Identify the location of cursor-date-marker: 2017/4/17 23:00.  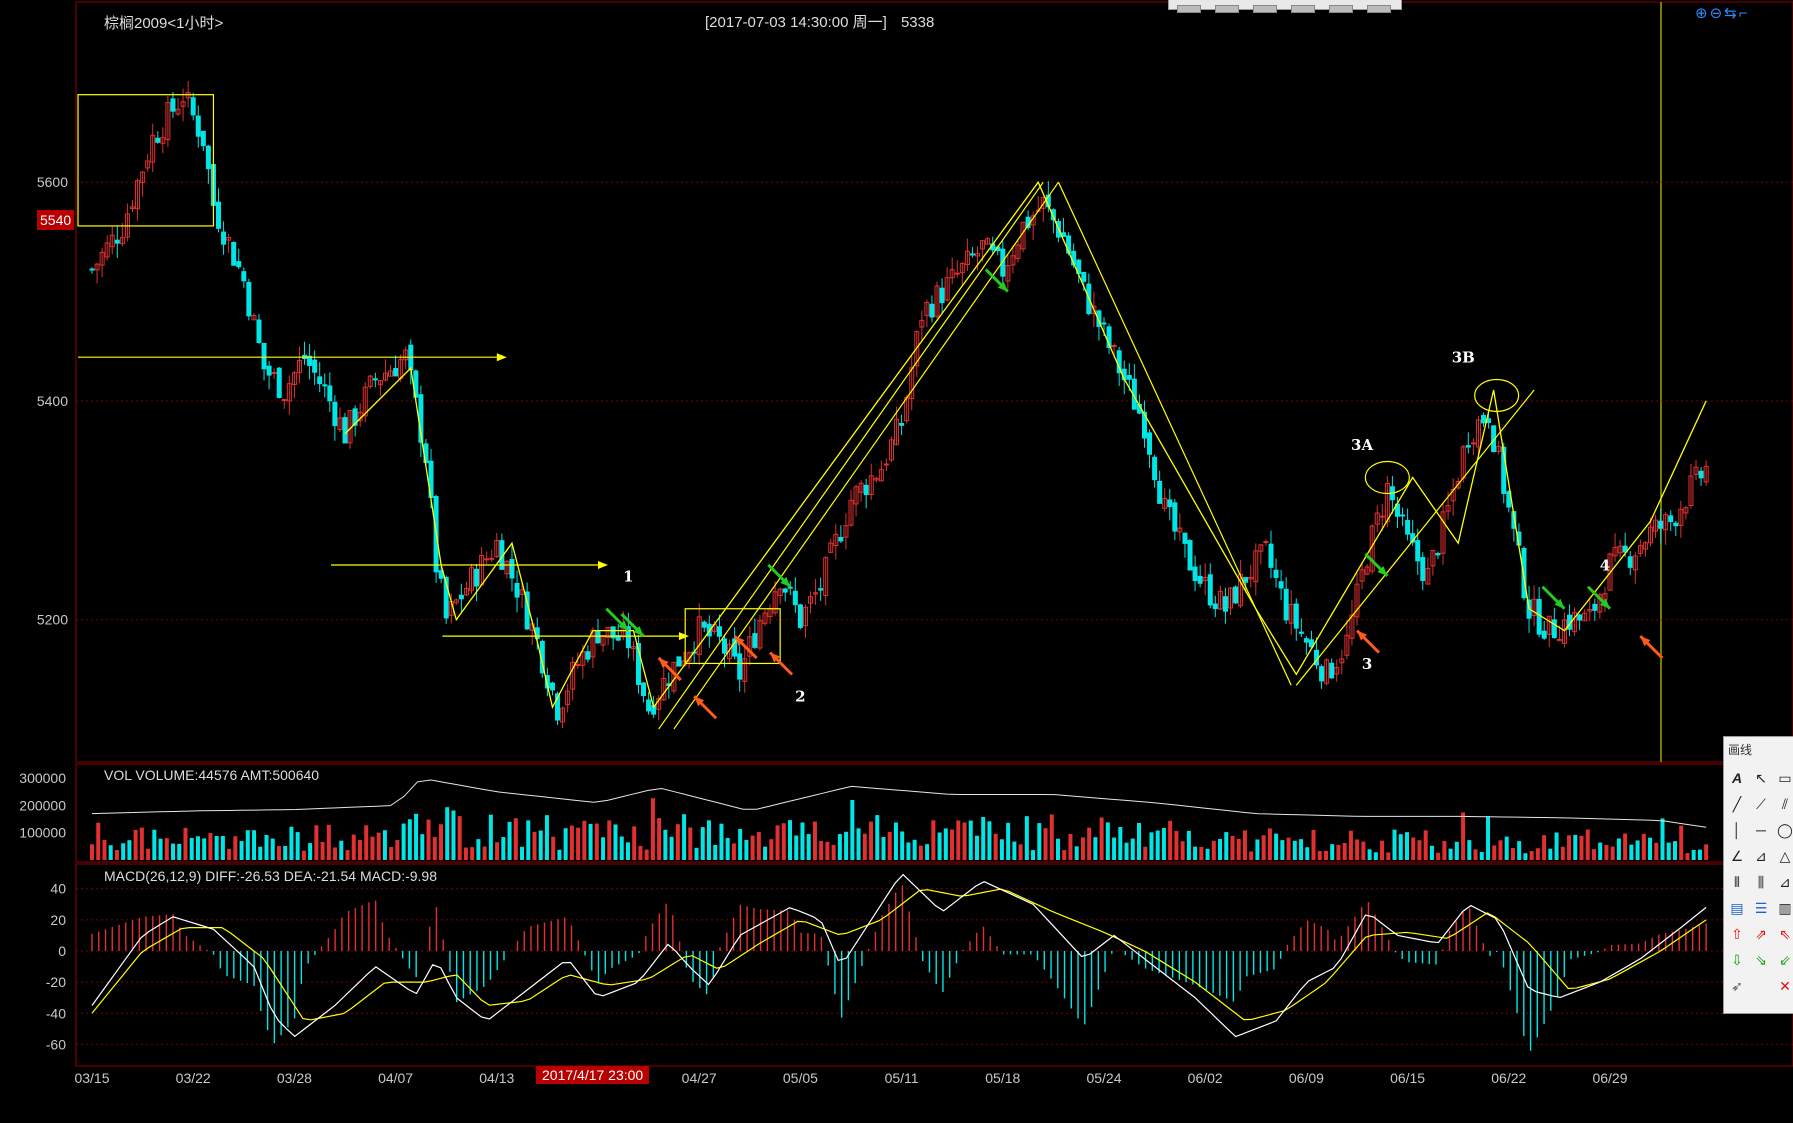
(593, 1075).